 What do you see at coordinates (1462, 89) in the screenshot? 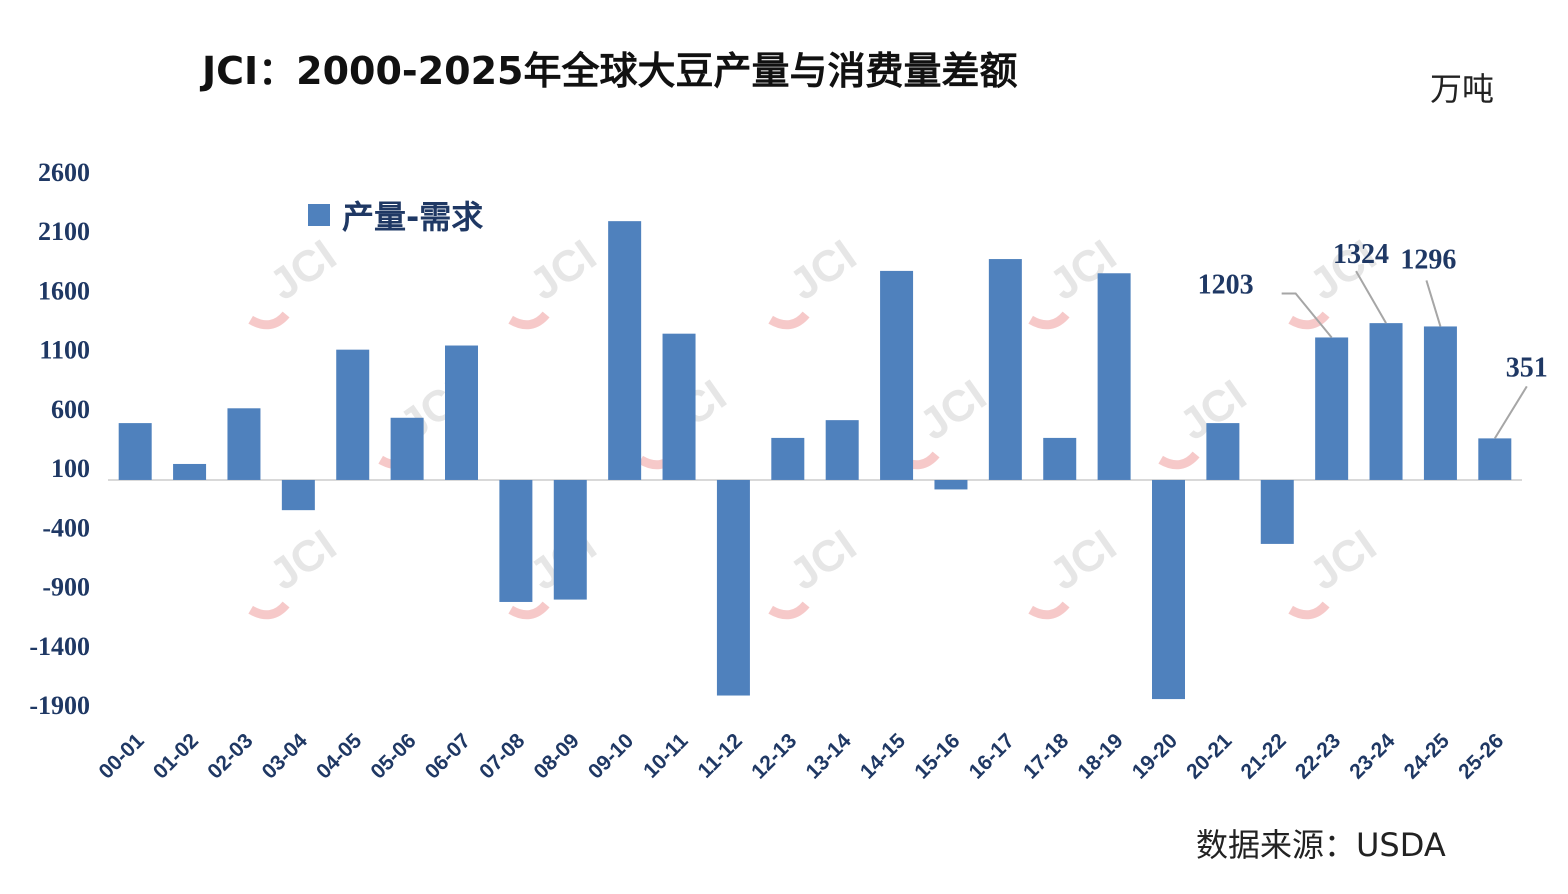
I see `unit-label: 万吨` at bounding box center [1462, 89].